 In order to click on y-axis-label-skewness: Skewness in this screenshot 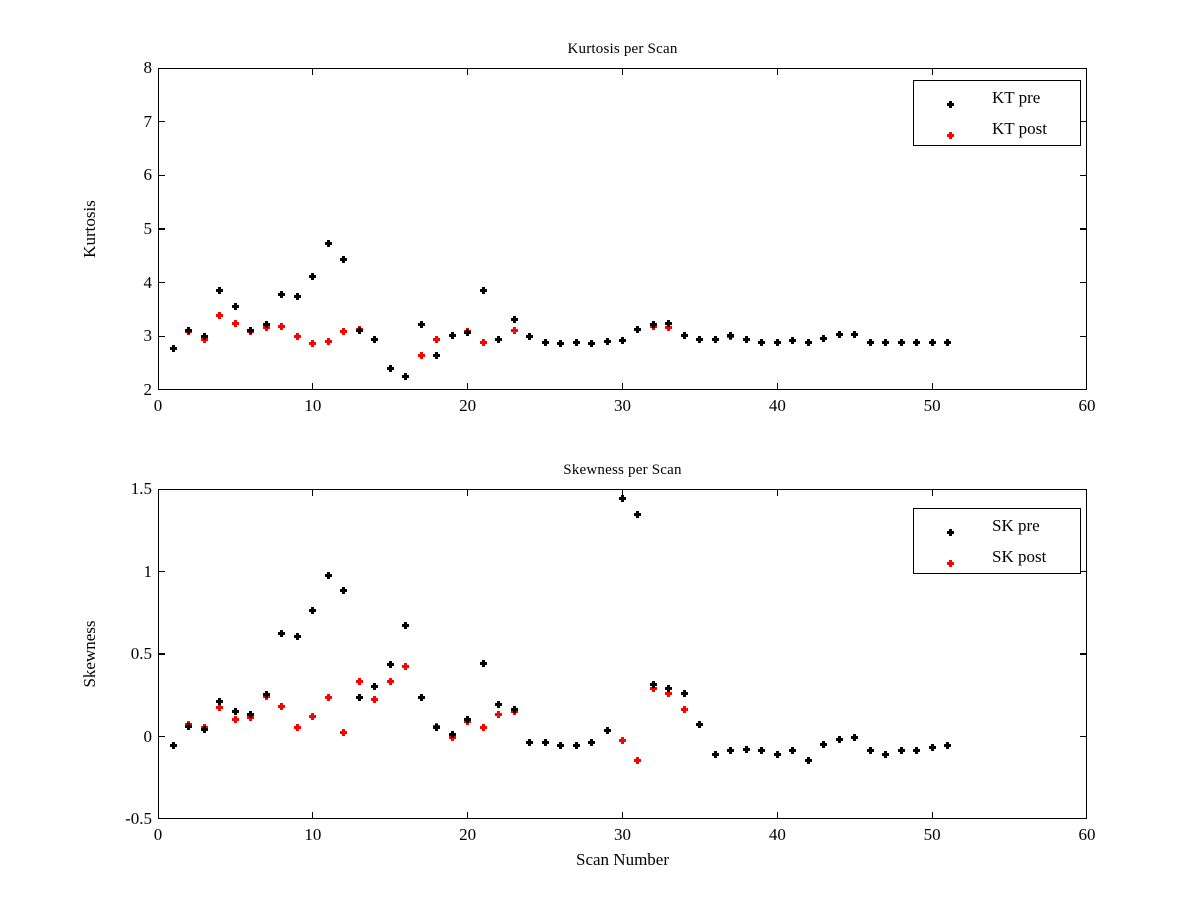, I will do `click(89, 654)`.